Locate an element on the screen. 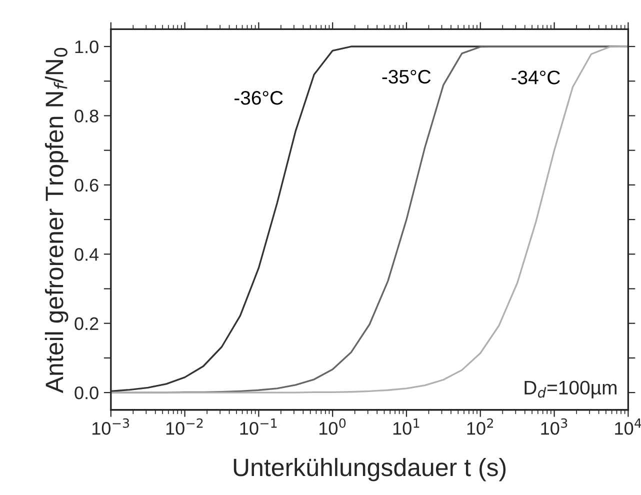 The image size is (641, 495). y-tick-label: 0.8 is located at coordinates (86, 116).